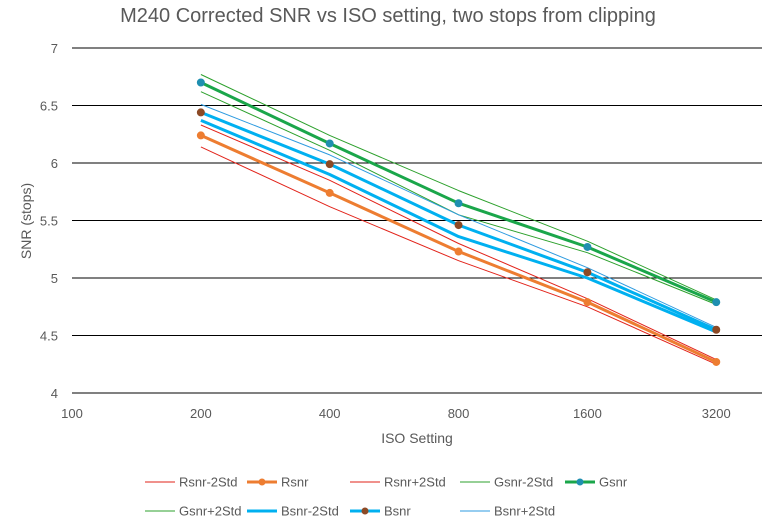 This screenshot has height=525, width=776. What do you see at coordinates (54, 48) in the screenshot?
I see `y-tick-label: 7` at bounding box center [54, 48].